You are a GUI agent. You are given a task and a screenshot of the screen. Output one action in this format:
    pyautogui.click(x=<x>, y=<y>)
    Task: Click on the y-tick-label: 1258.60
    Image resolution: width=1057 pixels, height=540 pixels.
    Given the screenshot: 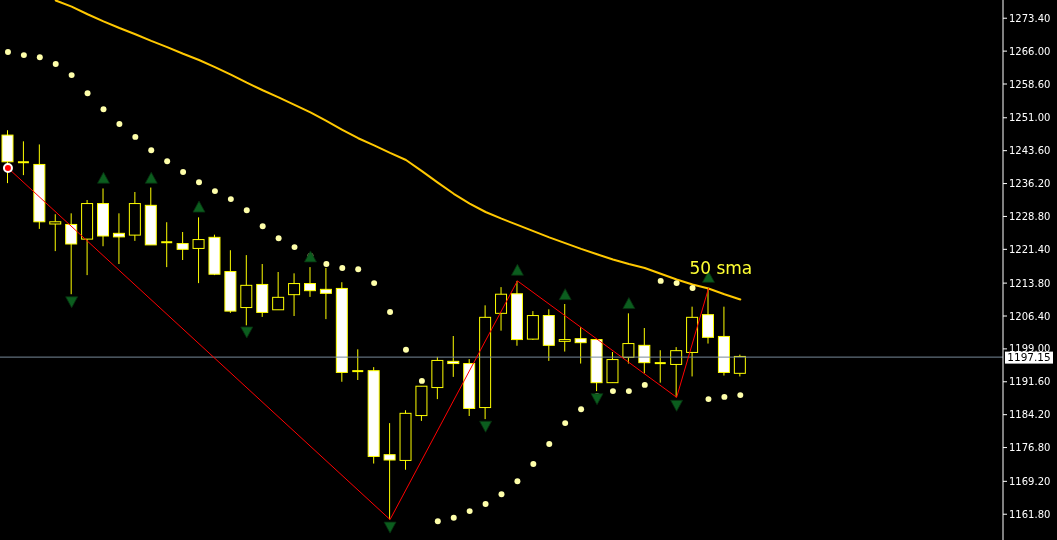 What is the action you would take?
    pyautogui.click(x=1030, y=84)
    